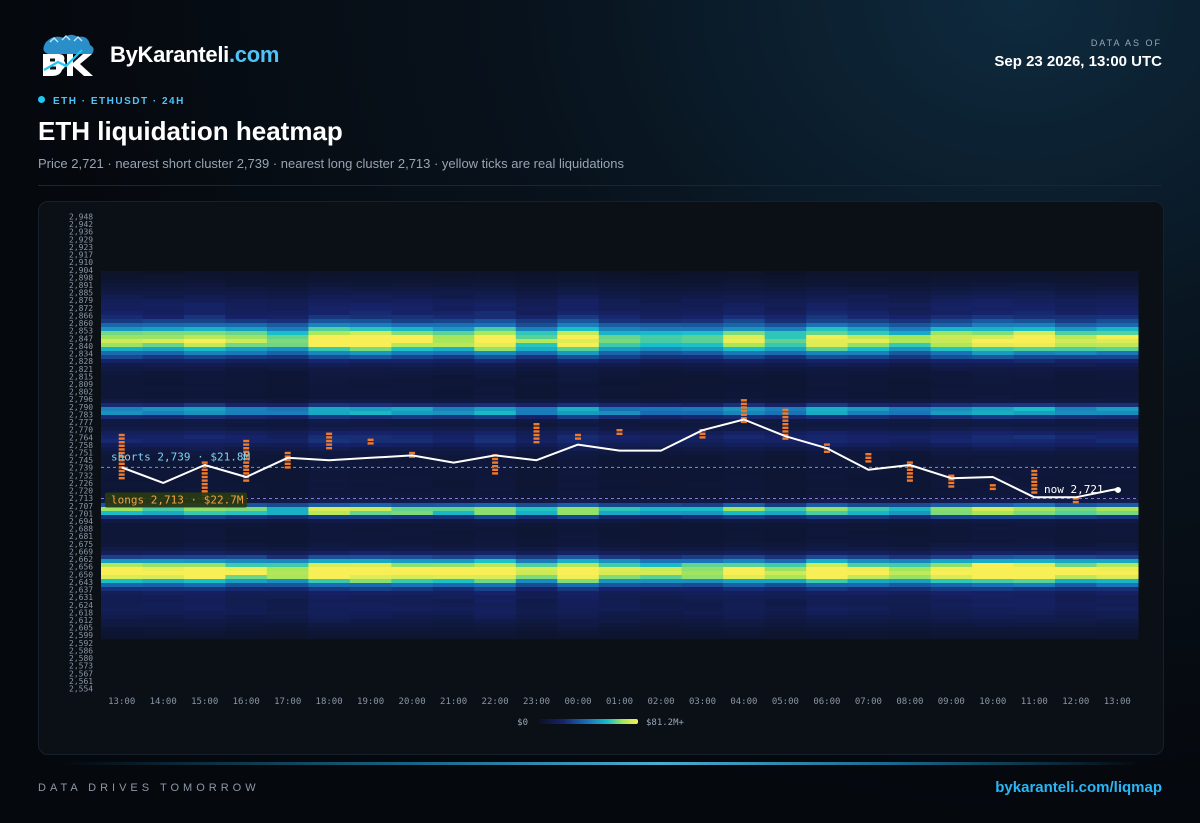 Image resolution: width=1200 pixels, height=823 pixels. I want to click on y-tick-label: 2,618, so click(81, 612).